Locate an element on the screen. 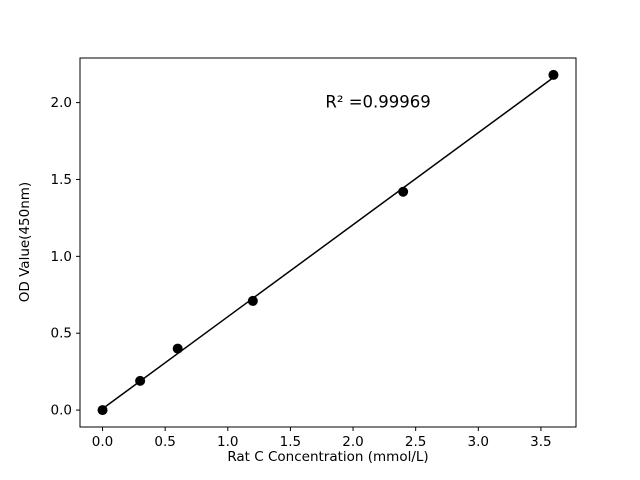 This screenshot has height=480, width=640. y-tick-label: 0.0 is located at coordinates (61, 411).